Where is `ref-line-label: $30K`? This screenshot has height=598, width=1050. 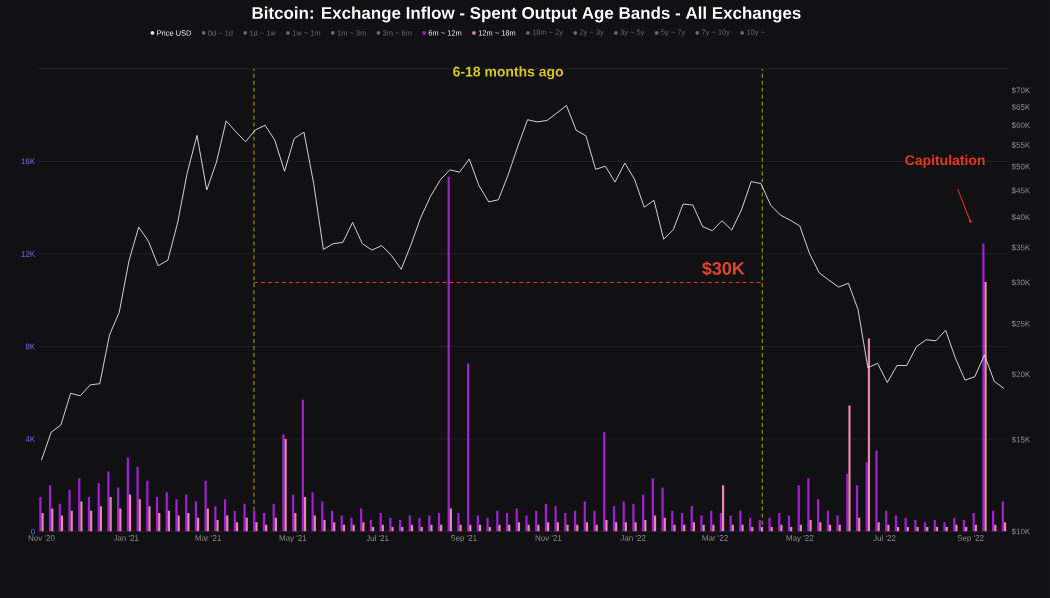 ref-line-label: $30K is located at coordinates (723, 268).